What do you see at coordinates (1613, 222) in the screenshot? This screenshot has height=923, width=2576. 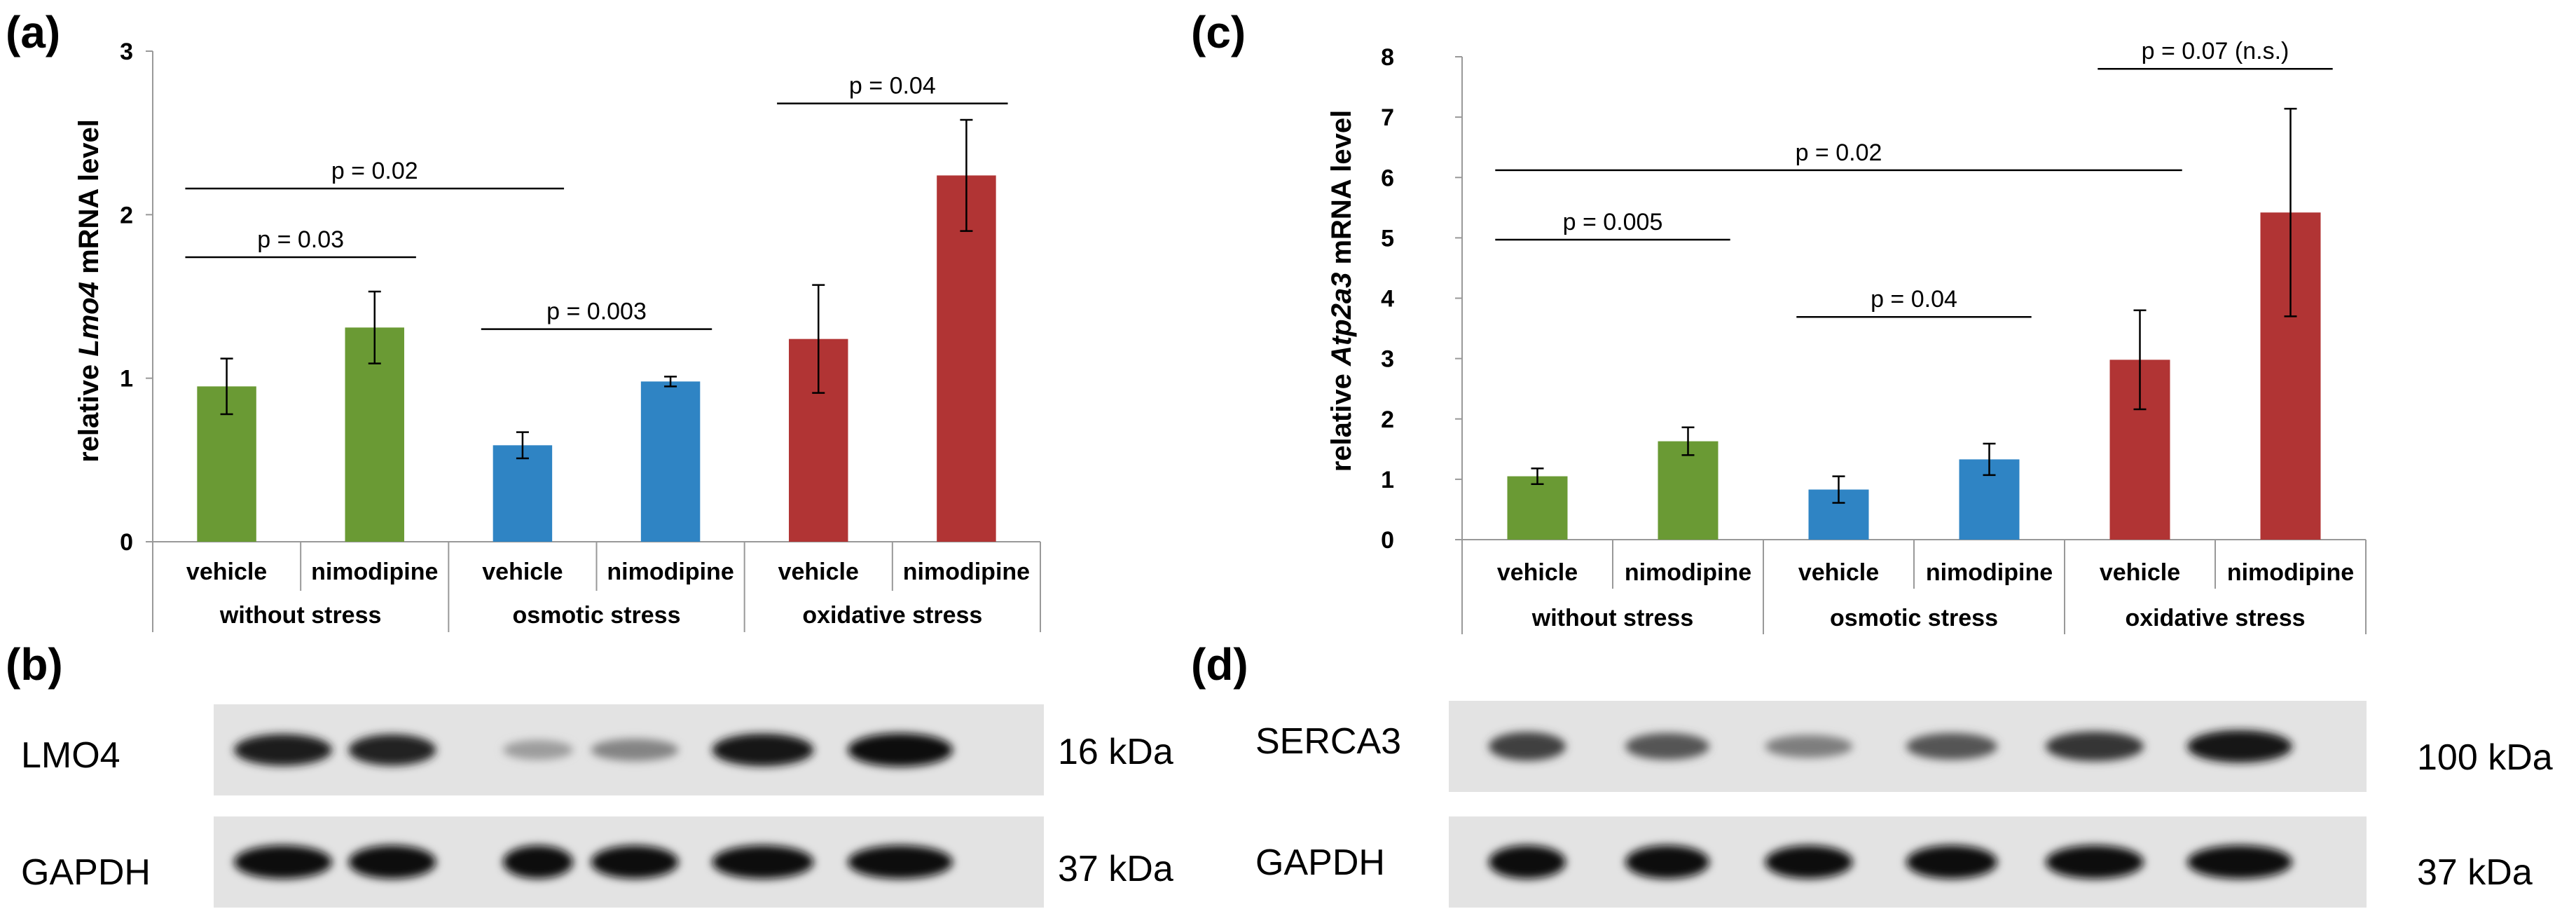 I see `p-value-label: p = 0.005` at bounding box center [1613, 222].